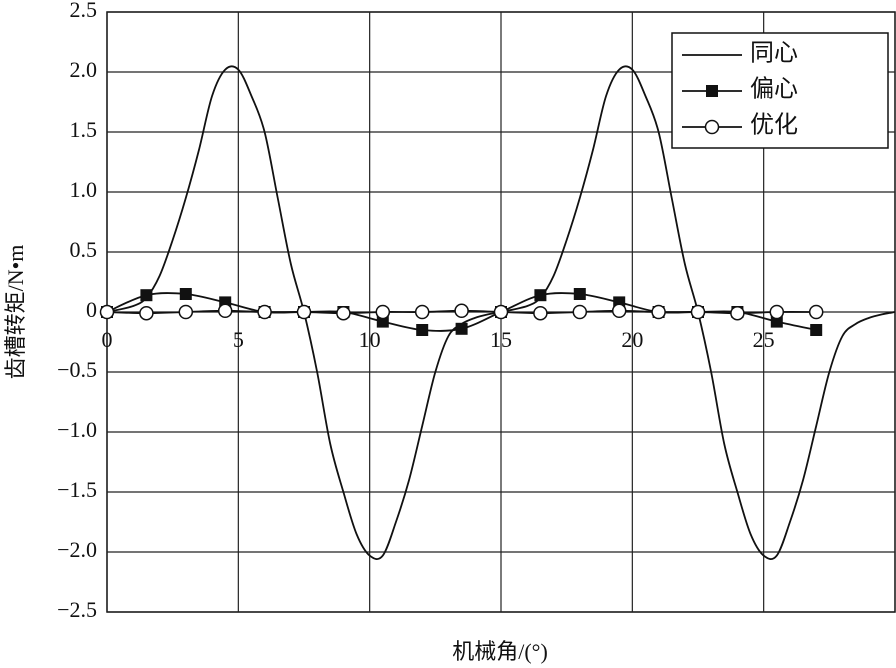 This screenshot has height=668, width=896. What do you see at coordinates (370, 339) in the screenshot?
I see `x-tick-label: 10` at bounding box center [370, 339].